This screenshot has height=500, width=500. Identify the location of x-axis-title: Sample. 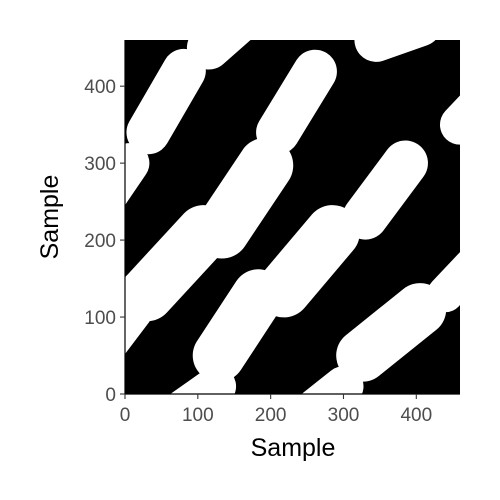
(293, 448).